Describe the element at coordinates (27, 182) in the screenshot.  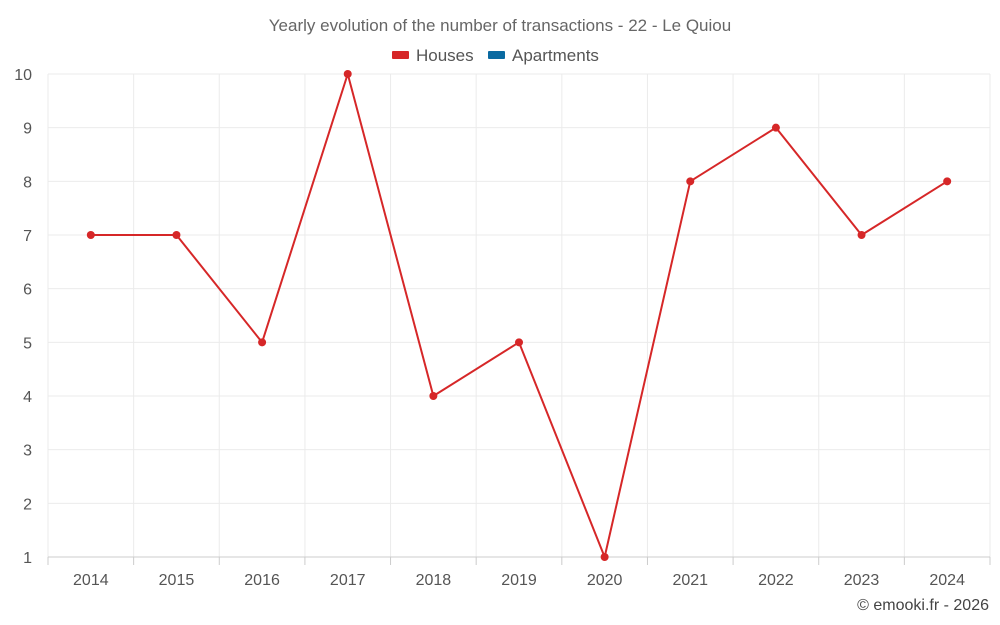
I see `y-tick-label: 8` at that location.